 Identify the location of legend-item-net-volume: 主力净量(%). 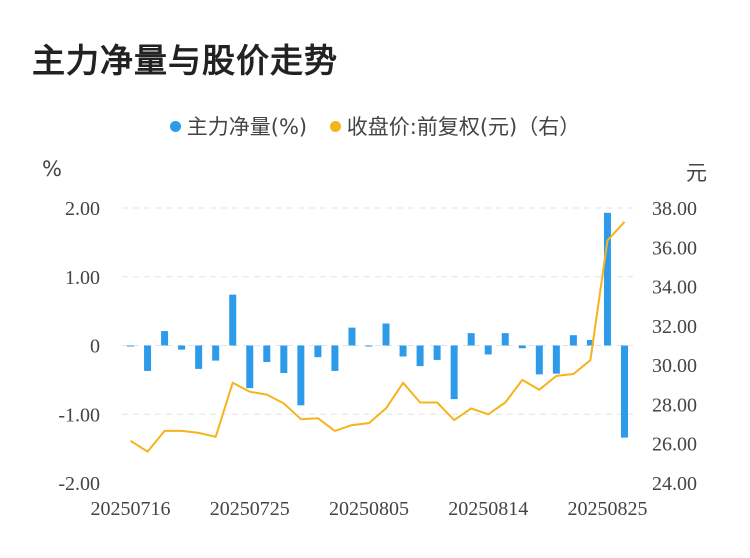
(238, 126).